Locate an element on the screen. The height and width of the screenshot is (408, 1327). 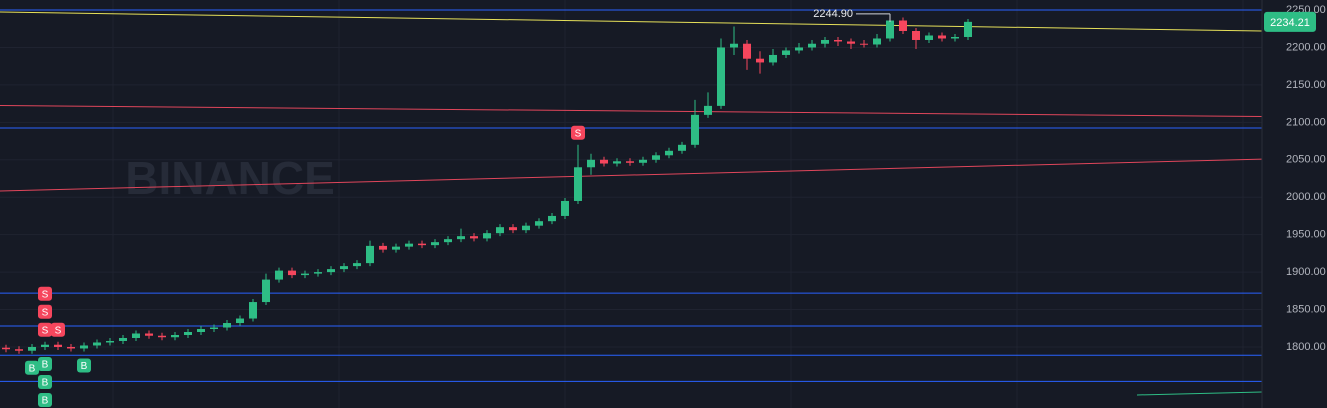
y-tick-label: 2050.00 is located at coordinates (1306, 160).